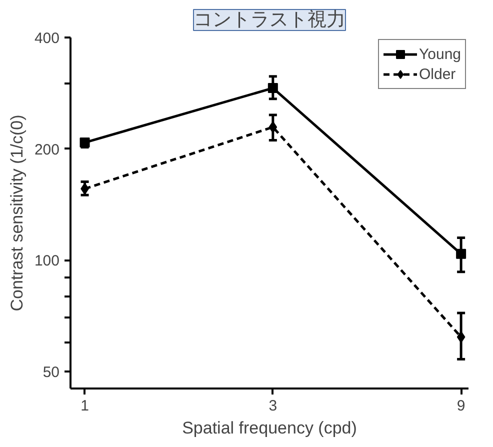 The image size is (493, 447). Describe the element at coordinates (51, 373) in the screenshot. I see `y-tick-label: 50` at that location.